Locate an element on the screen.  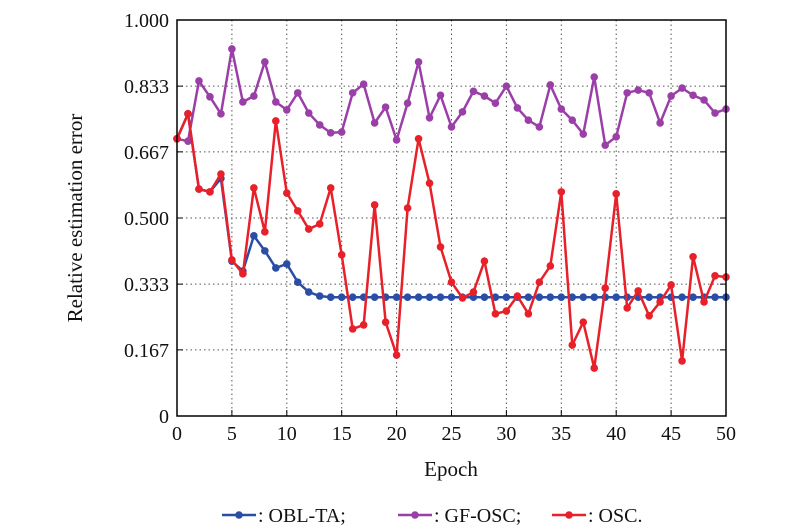
x-tick-label: 50 is located at coordinates (726, 434).